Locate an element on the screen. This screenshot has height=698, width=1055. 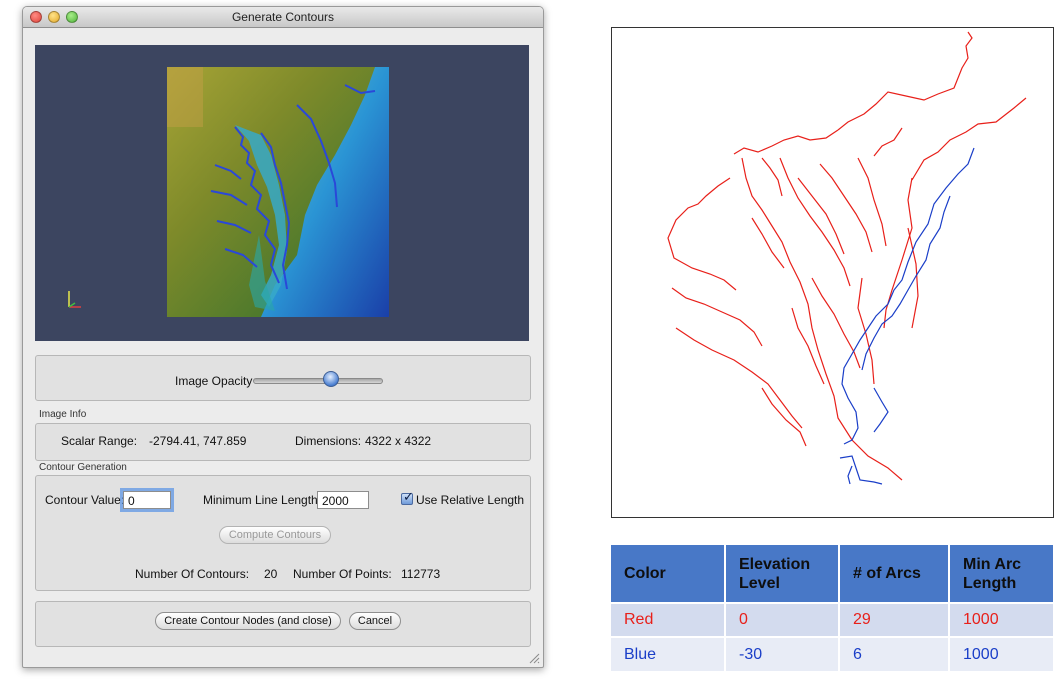
table-cell: Blue is located at coordinates (668, 653).